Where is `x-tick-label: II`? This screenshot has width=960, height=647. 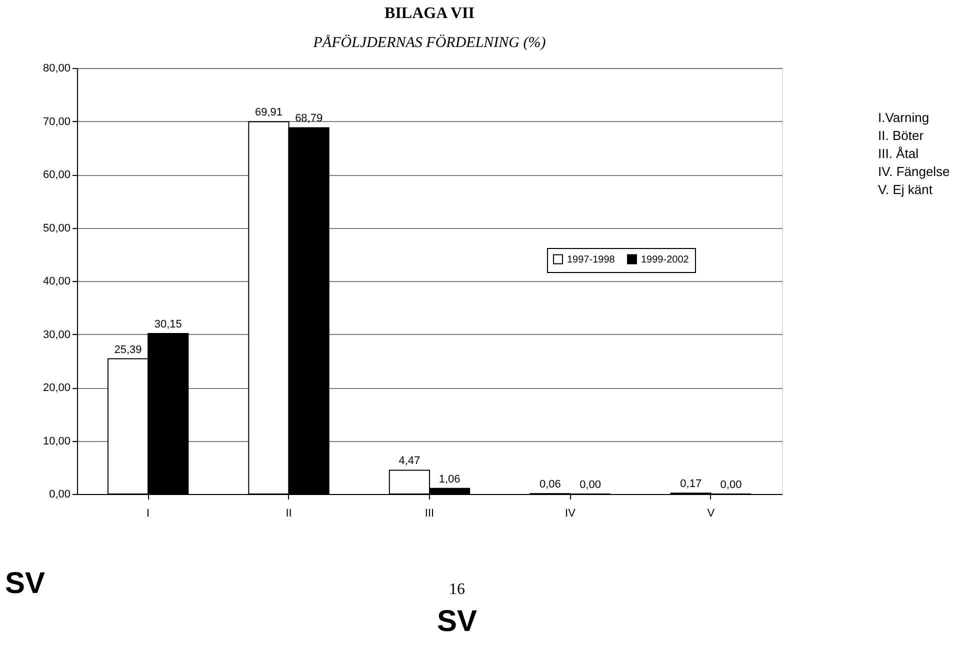 x-tick-label: II is located at coordinates (289, 514).